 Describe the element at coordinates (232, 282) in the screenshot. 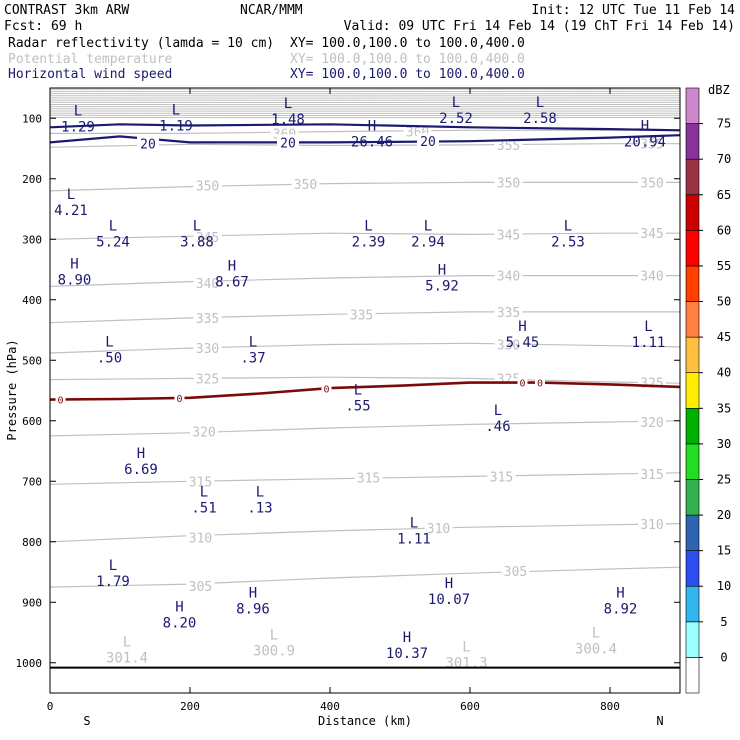

I see `wind-extremum-value: 8.67` at that location.